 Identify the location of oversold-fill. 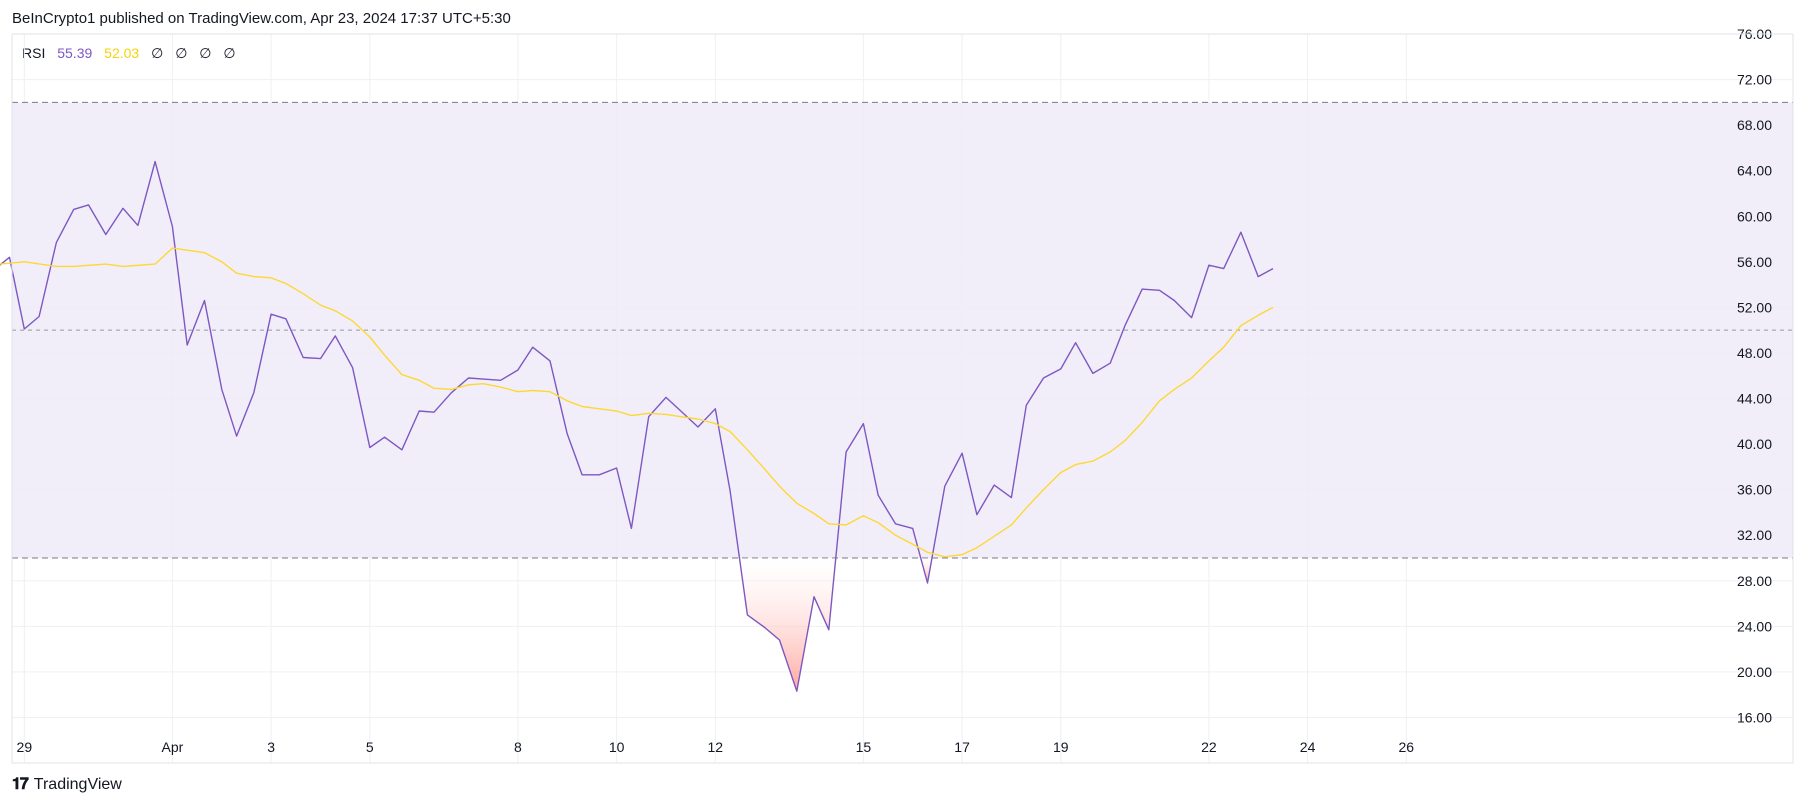
(835, 625).